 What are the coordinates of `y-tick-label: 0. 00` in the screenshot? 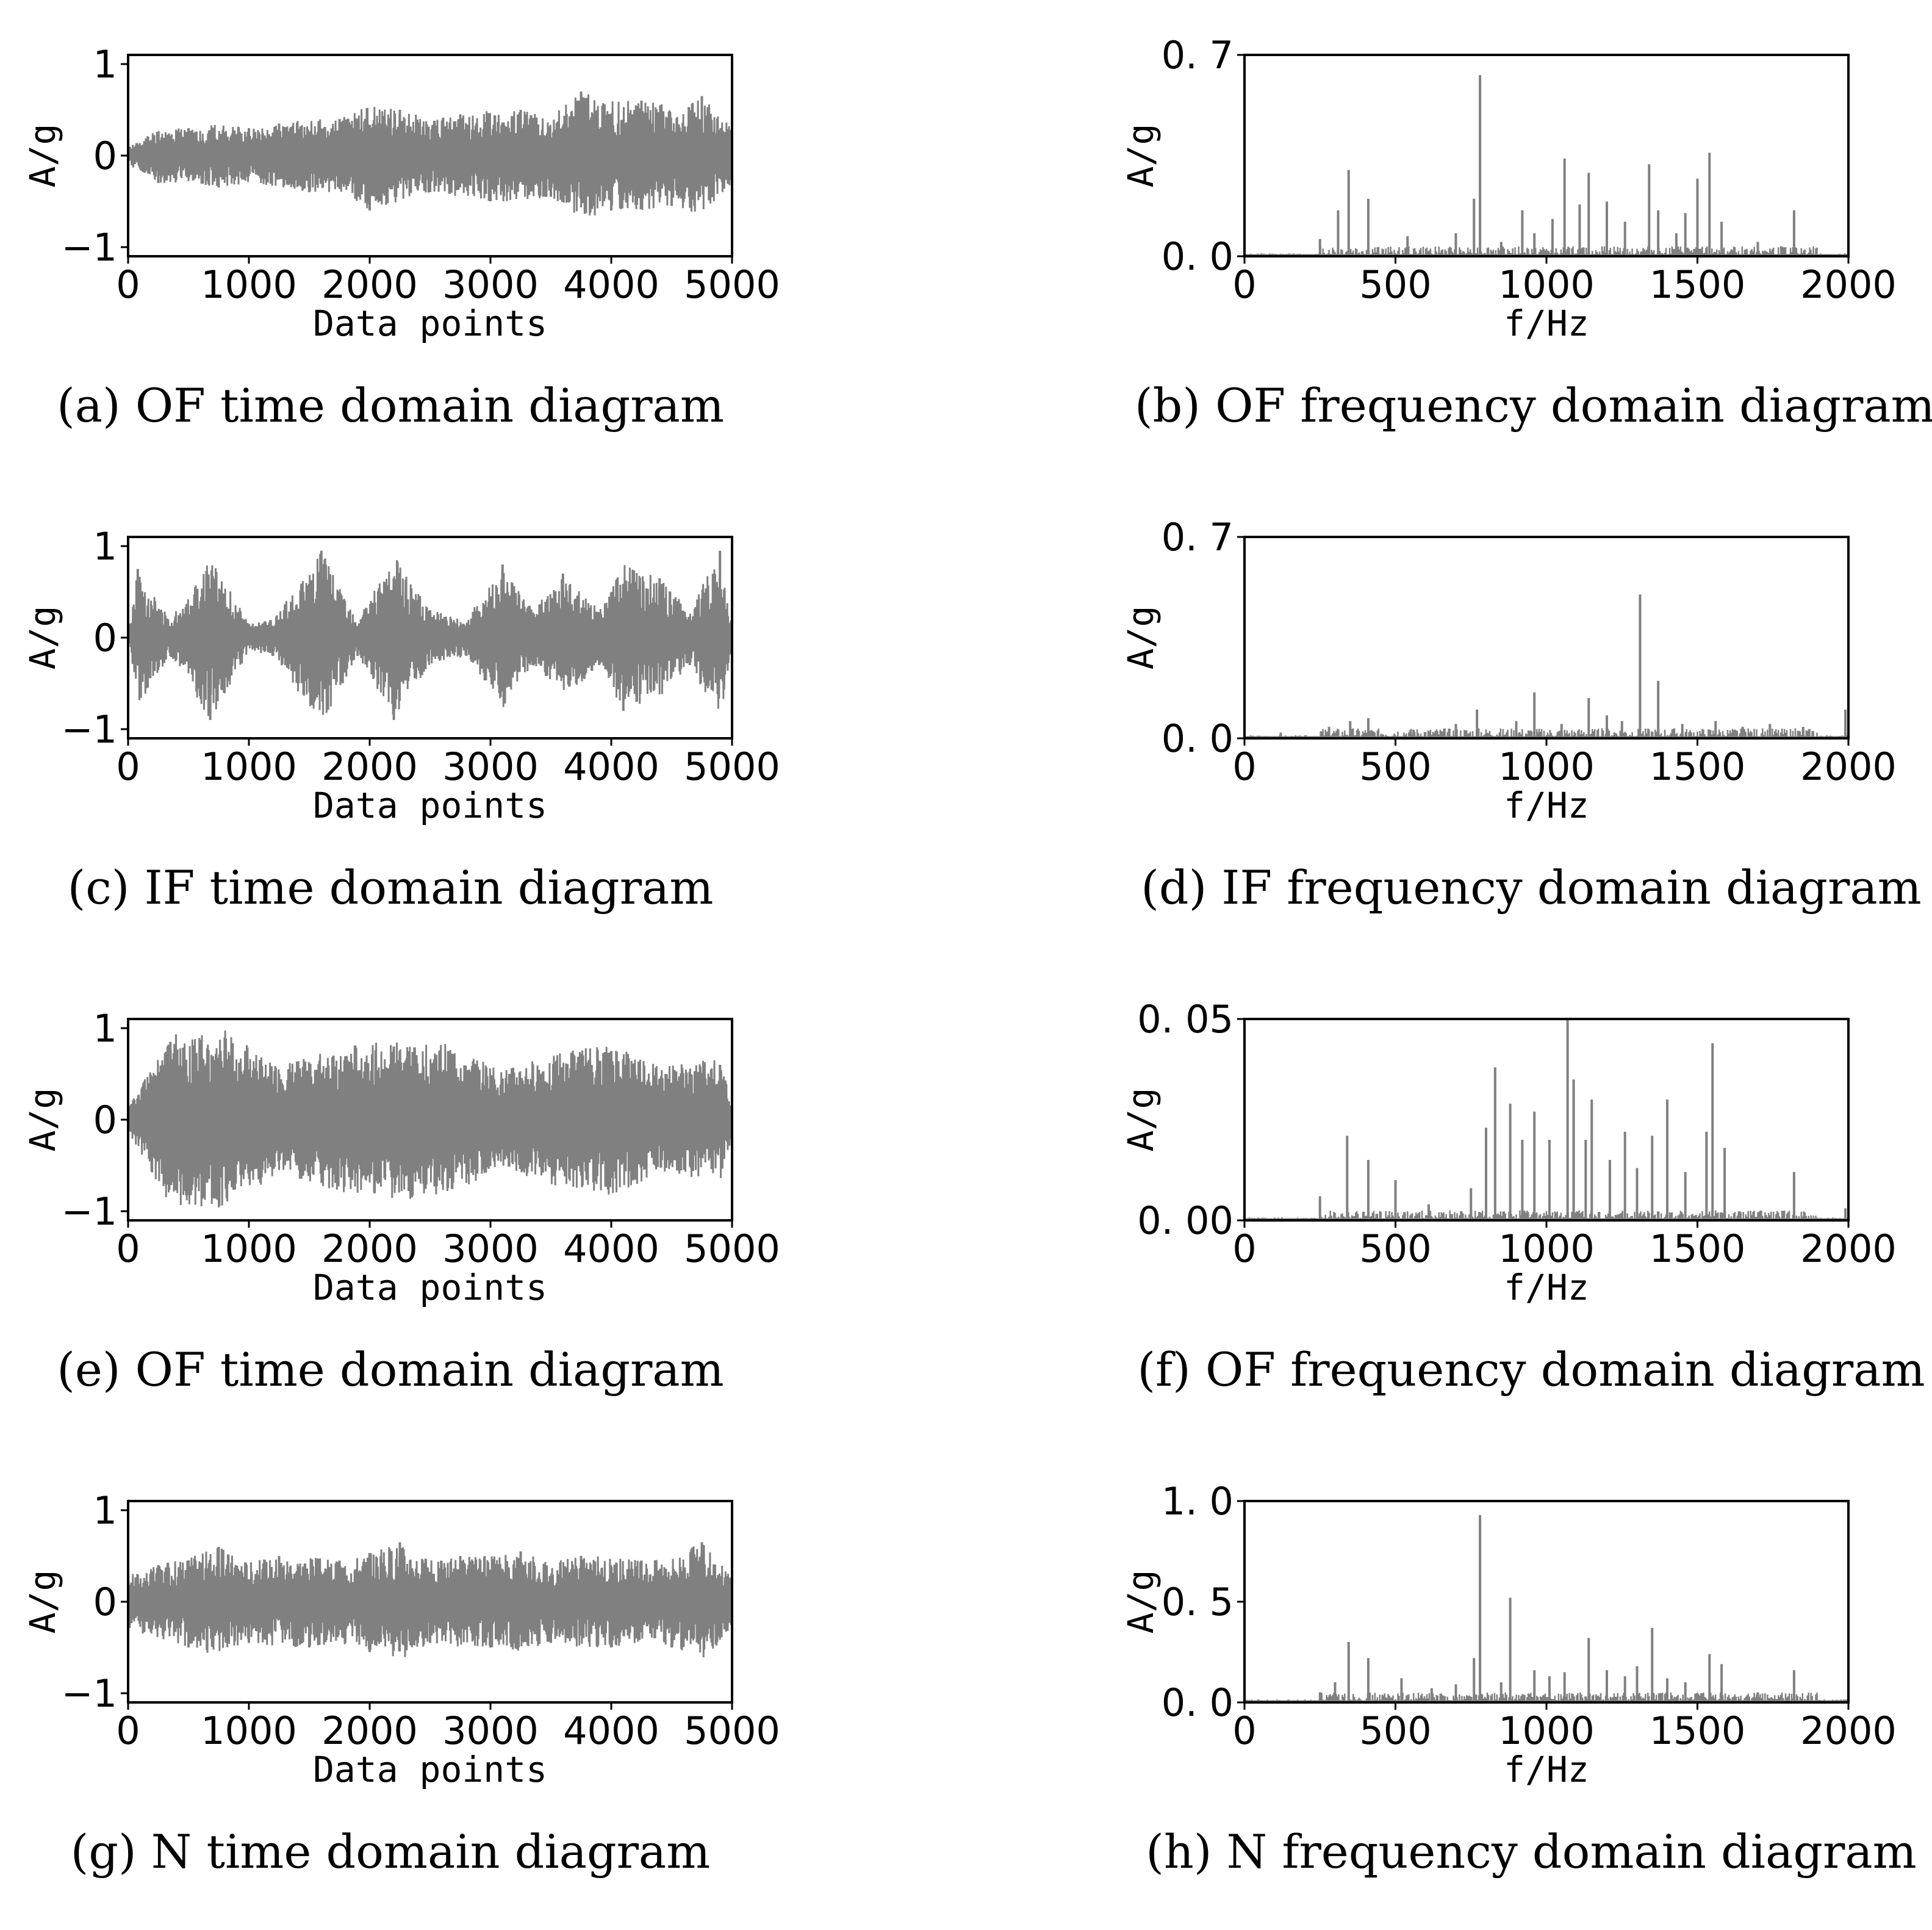 It's located at (1185, 1220).